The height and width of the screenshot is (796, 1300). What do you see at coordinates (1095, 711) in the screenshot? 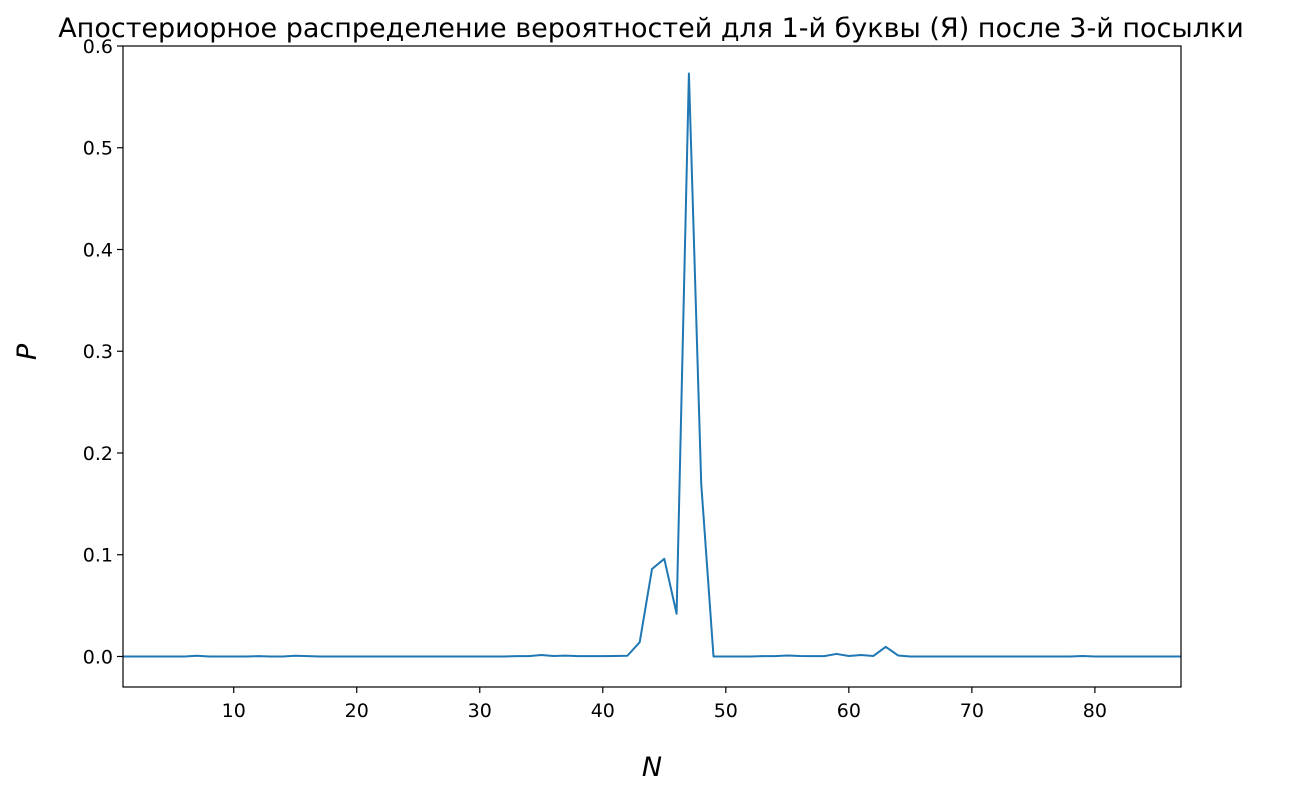
I see `x-tick-label: 80` at bounding box center [1095, 711].